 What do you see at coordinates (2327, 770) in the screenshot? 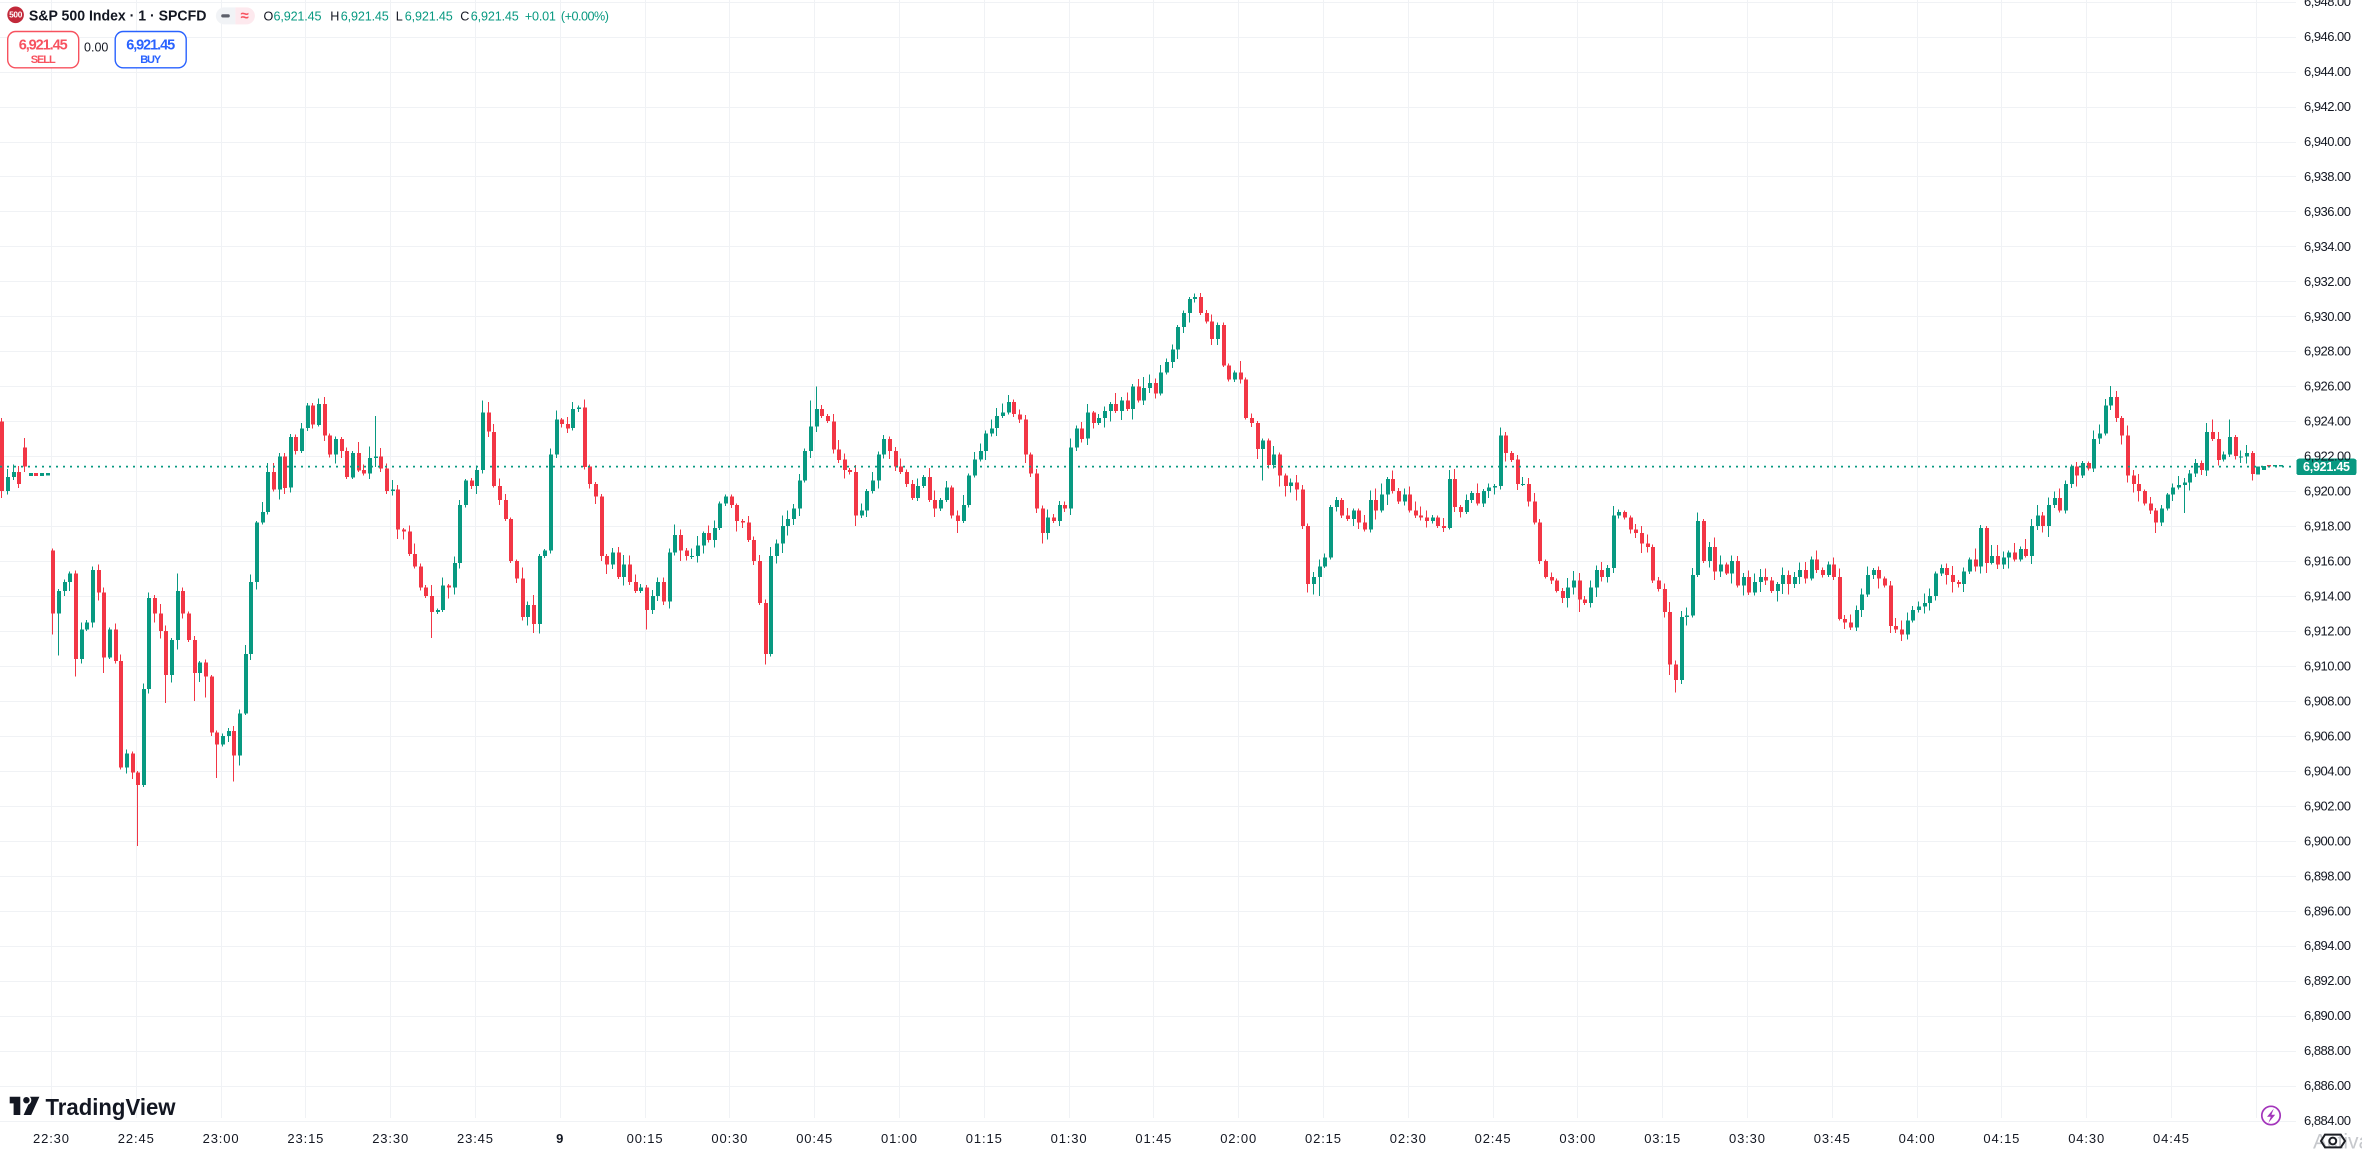
I see `svg-text: 6,904.00` at bounding box center [2327, 770].